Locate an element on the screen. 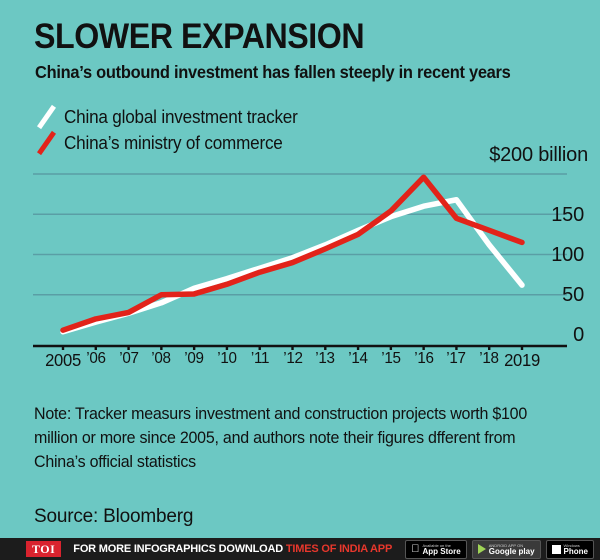 This screenshot has height=560, width=600. y-tick-0: 0 is located at coordinates (578, 335).